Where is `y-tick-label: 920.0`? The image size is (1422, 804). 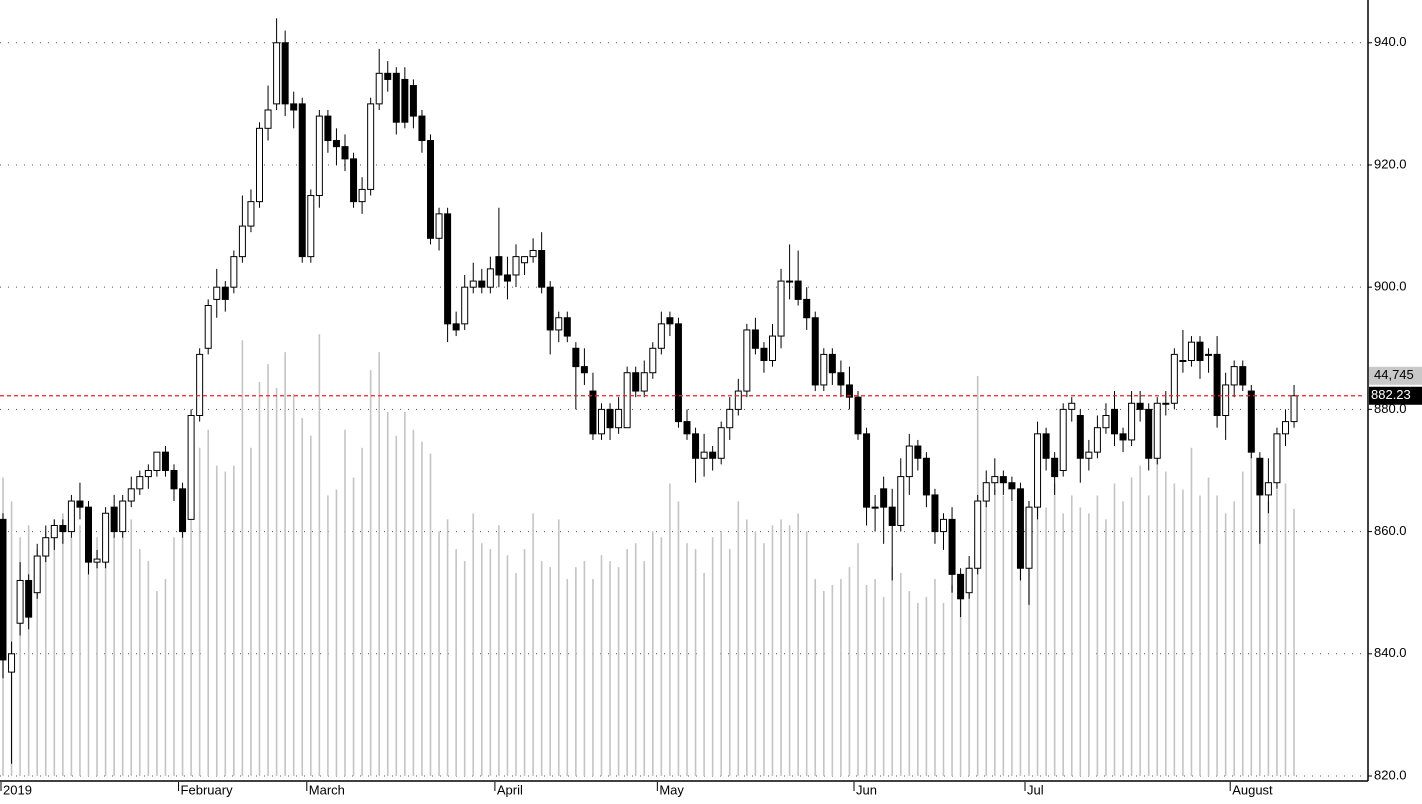
y-tick-label: 920.0 is located at coordinates (1390, 163).